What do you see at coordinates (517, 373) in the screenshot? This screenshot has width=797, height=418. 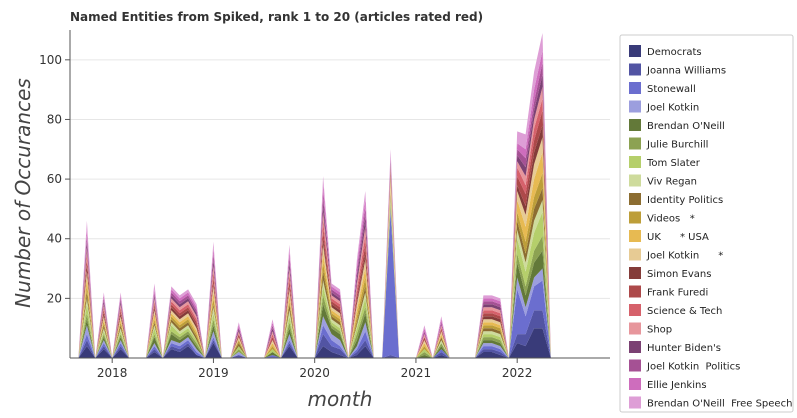 I see `x-tick-label: 2022` at bounding box center [517, 373].